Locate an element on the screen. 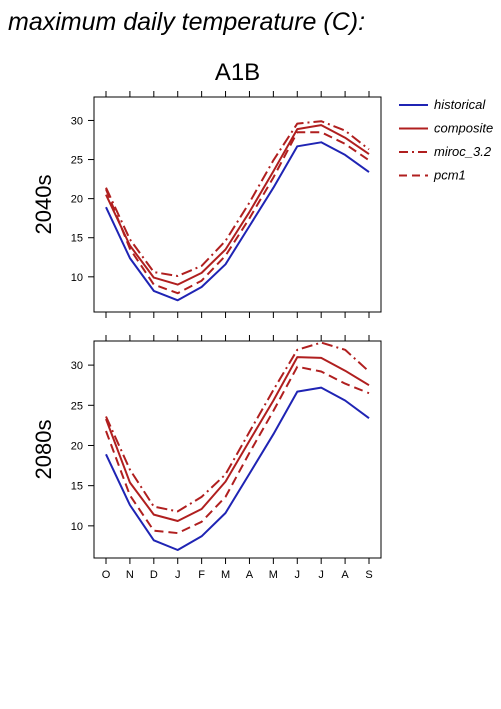 The width and height of the screenshot is (501, 709). x-tick-label: N is located at coordinates (130, 575).